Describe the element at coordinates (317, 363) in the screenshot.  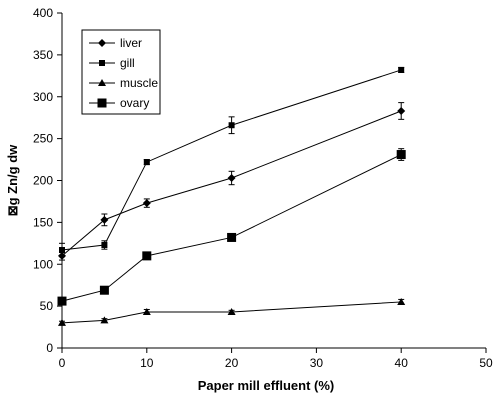
I see `x-tick-label: 30` at that location.